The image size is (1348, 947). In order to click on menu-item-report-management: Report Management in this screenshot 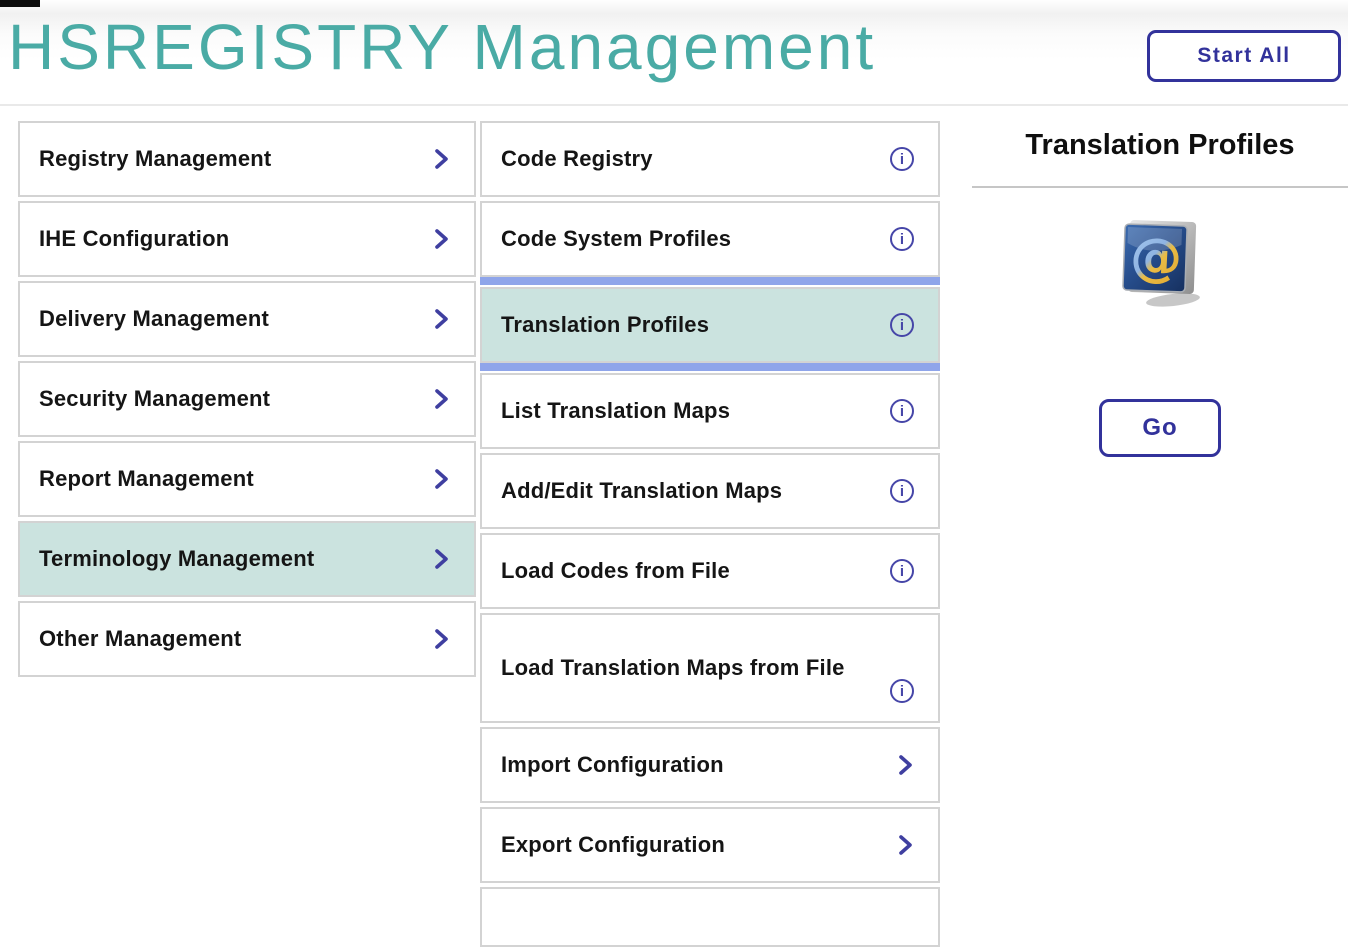, I will do `click(247, 479)`.